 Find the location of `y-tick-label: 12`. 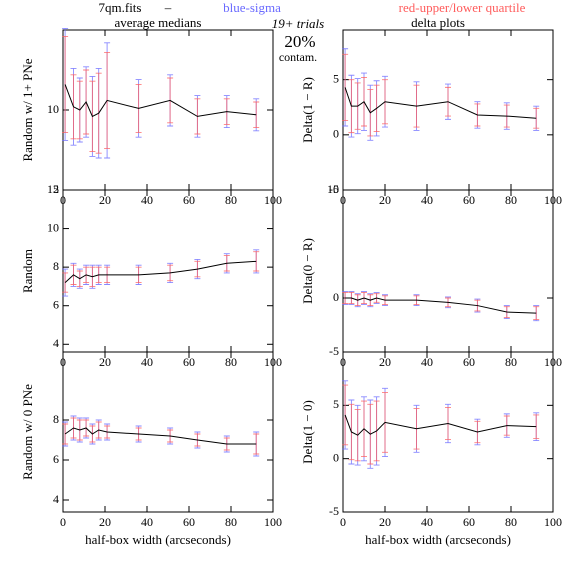

y-tick-label: 12 is located at coordinates (53, 189).